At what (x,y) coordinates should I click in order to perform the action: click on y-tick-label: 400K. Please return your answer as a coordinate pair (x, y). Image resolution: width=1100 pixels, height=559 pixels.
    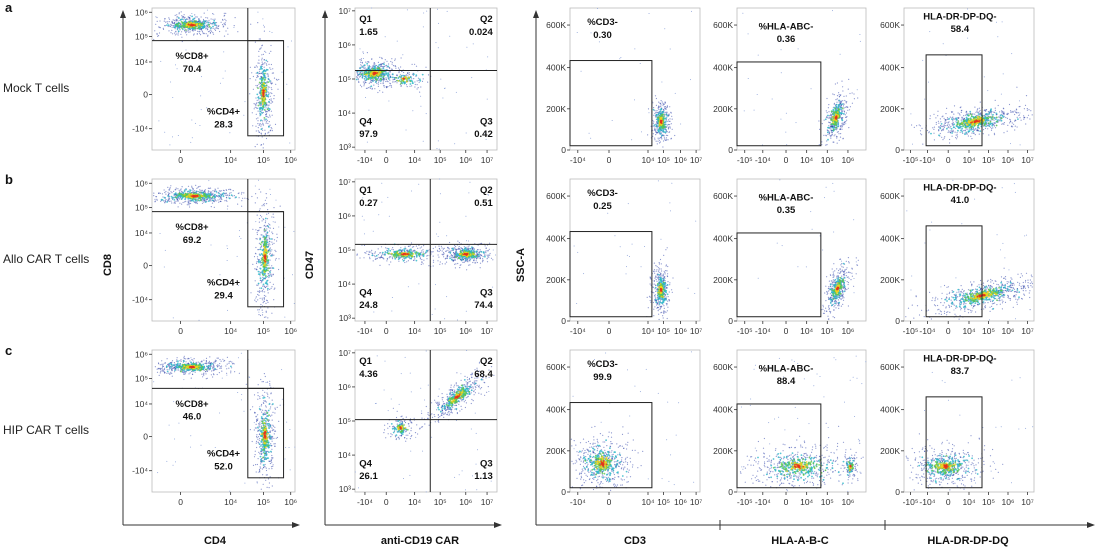
    Looking at the image, I should click on (723, 68).